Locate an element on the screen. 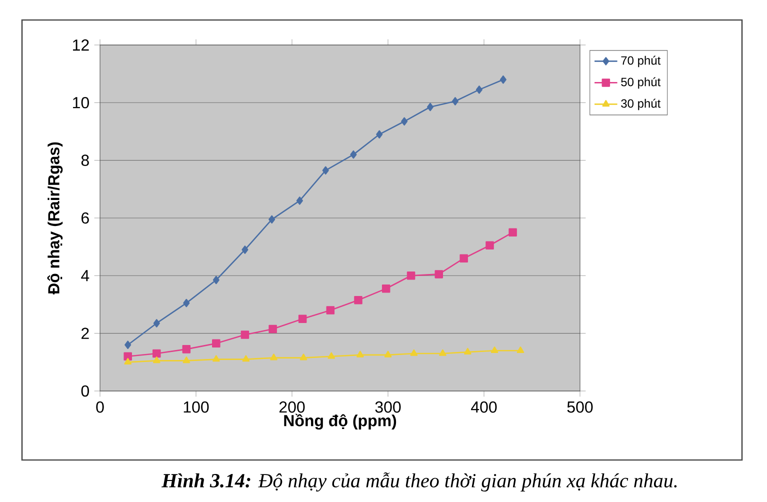 The image size is (767, 502). legend-label: 70 phút is located at coordinates (641, 62).